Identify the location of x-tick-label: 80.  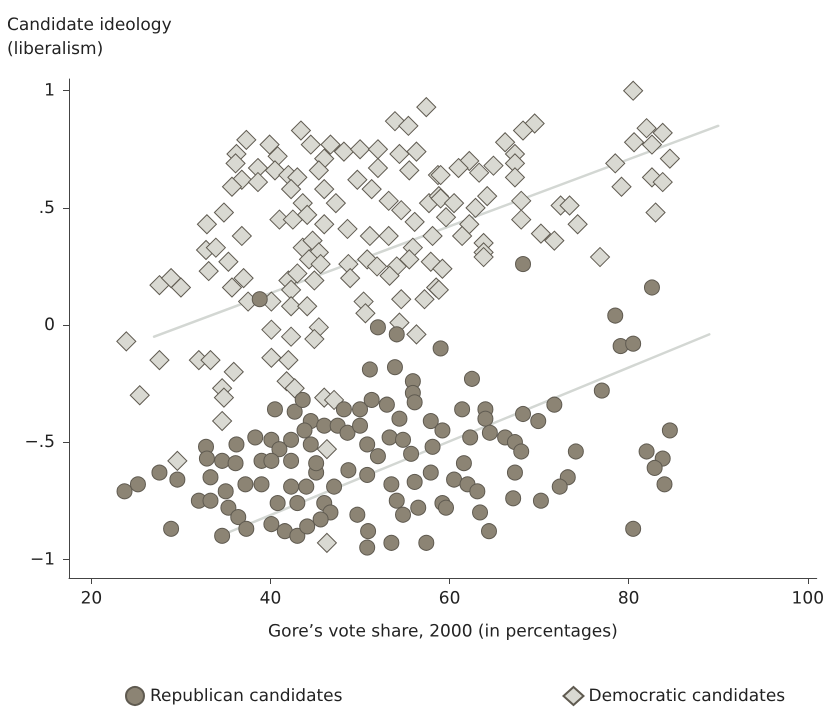
(629, 598).